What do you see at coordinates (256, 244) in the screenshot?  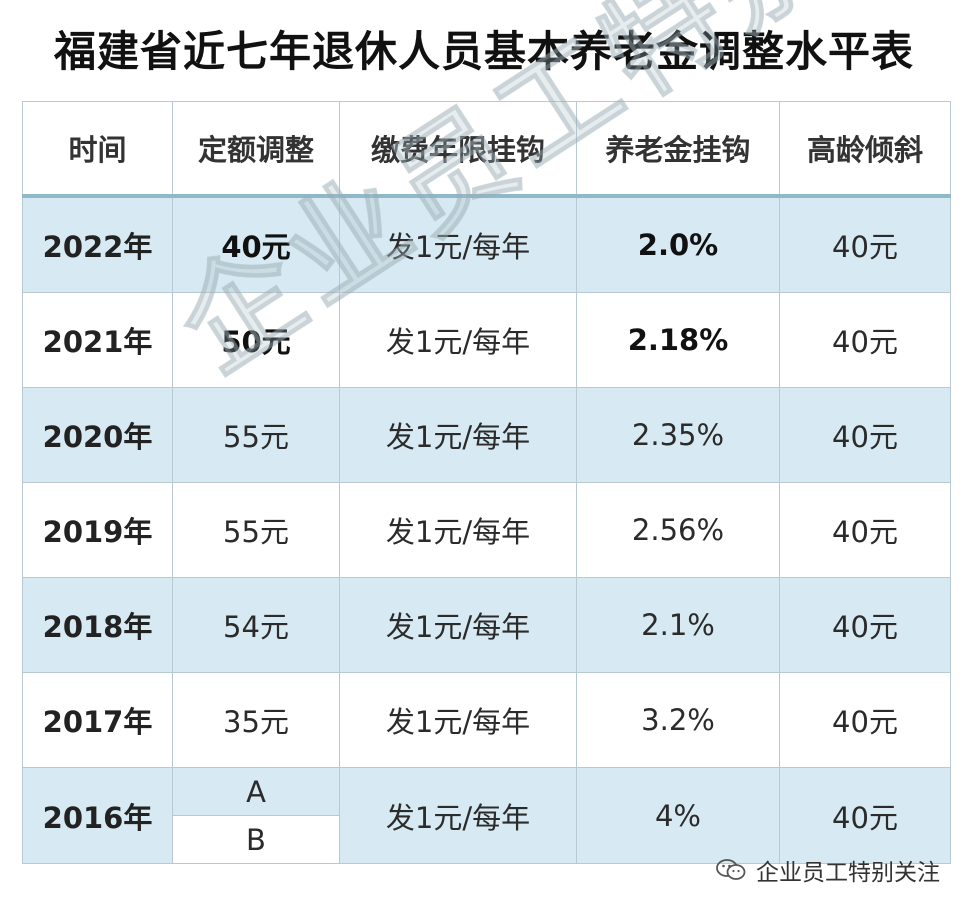 I see `fixed-cell: 40元` at bounding box center [256, 244].